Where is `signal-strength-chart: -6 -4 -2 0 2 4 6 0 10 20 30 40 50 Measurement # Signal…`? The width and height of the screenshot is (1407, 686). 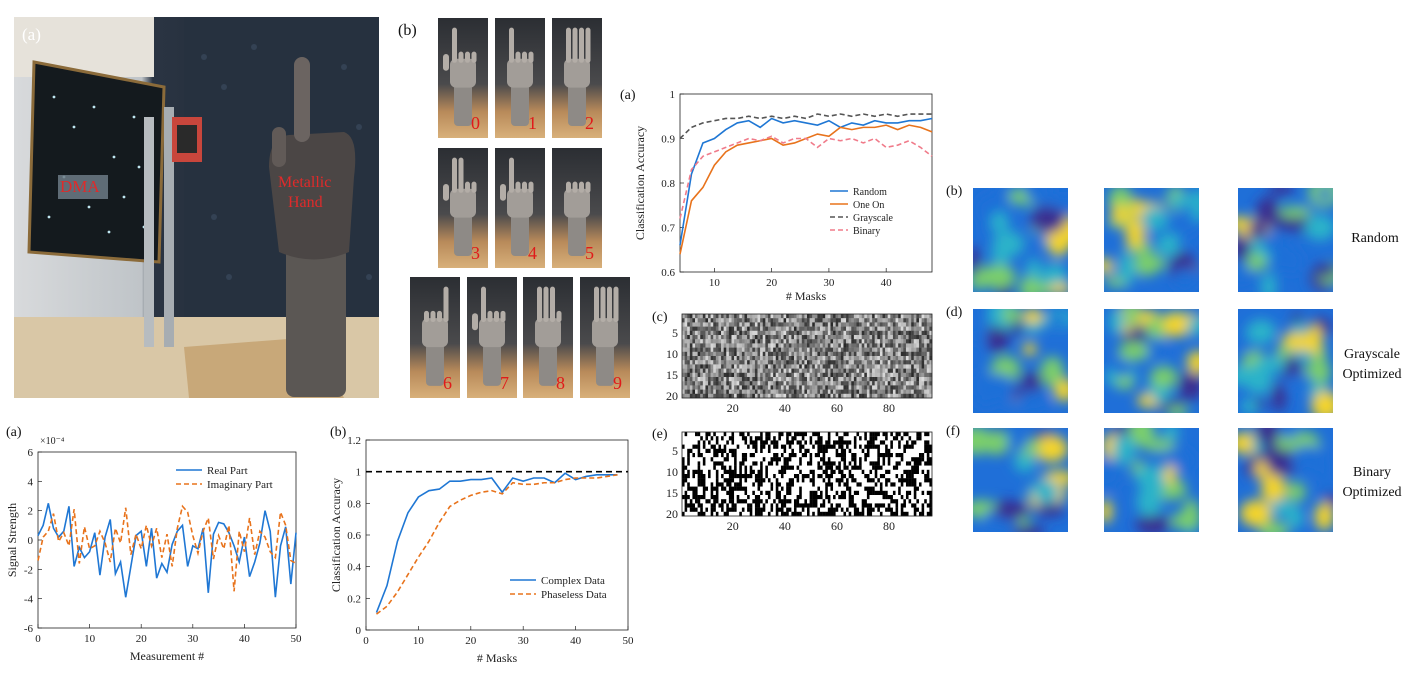
signal-strength-chart: -6 -4 -2 0 2 4 6 0 10 20 30 40 50 Measurement # Signal… is located at coordinates (154, 549).